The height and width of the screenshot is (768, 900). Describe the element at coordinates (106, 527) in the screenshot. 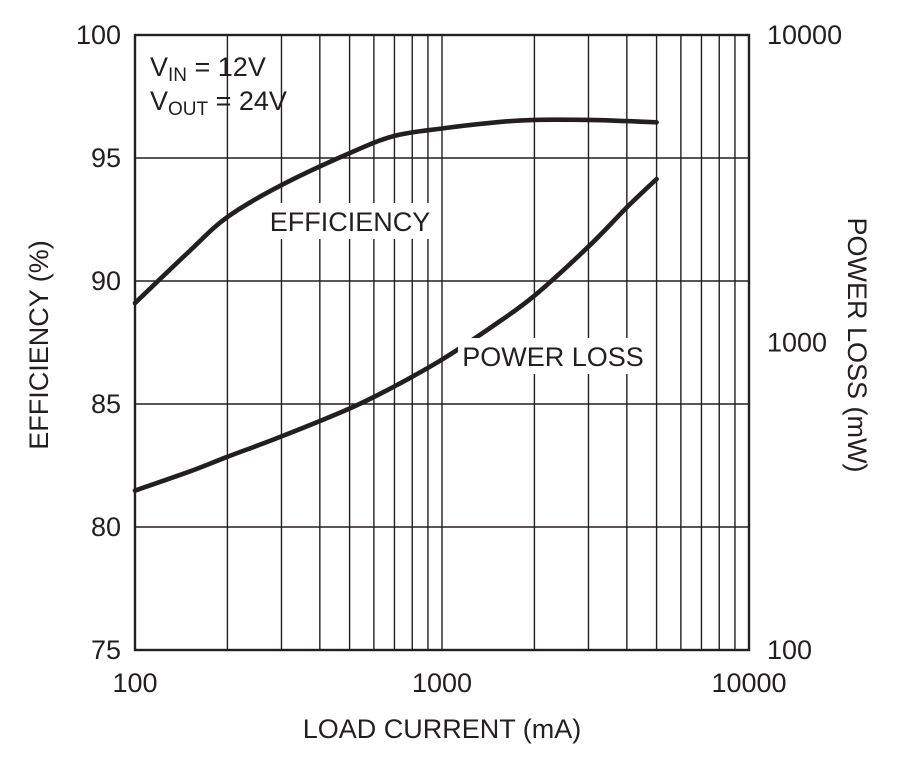

I see `y-tick-label: 80` at that location.